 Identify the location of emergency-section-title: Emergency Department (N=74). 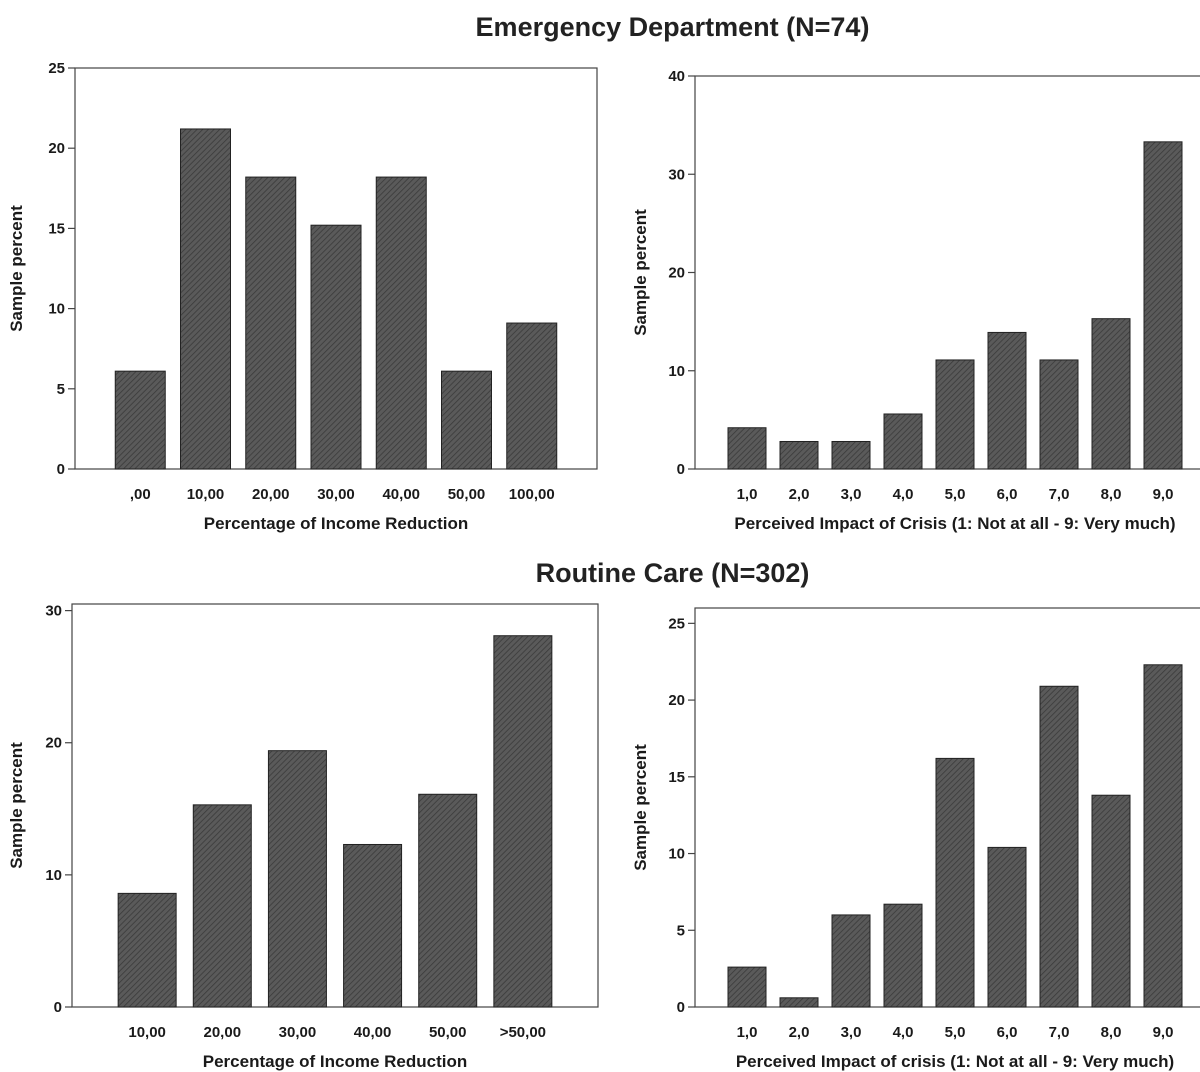
(672, 27).